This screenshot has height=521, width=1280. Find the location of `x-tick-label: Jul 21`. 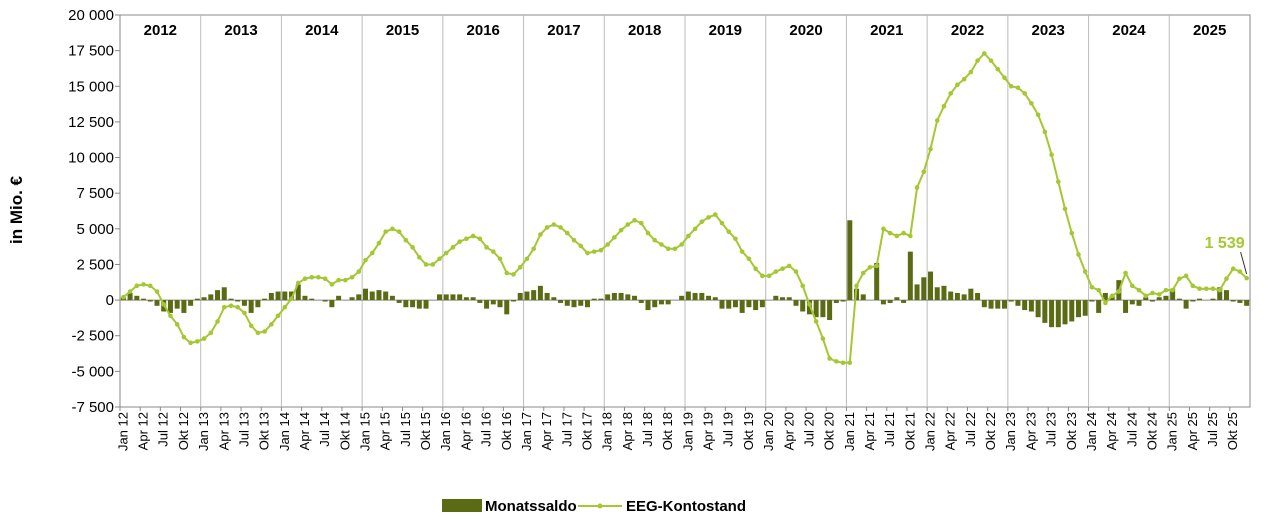

x-tick-label: Jul 21 is located at coordinates (889, 429).